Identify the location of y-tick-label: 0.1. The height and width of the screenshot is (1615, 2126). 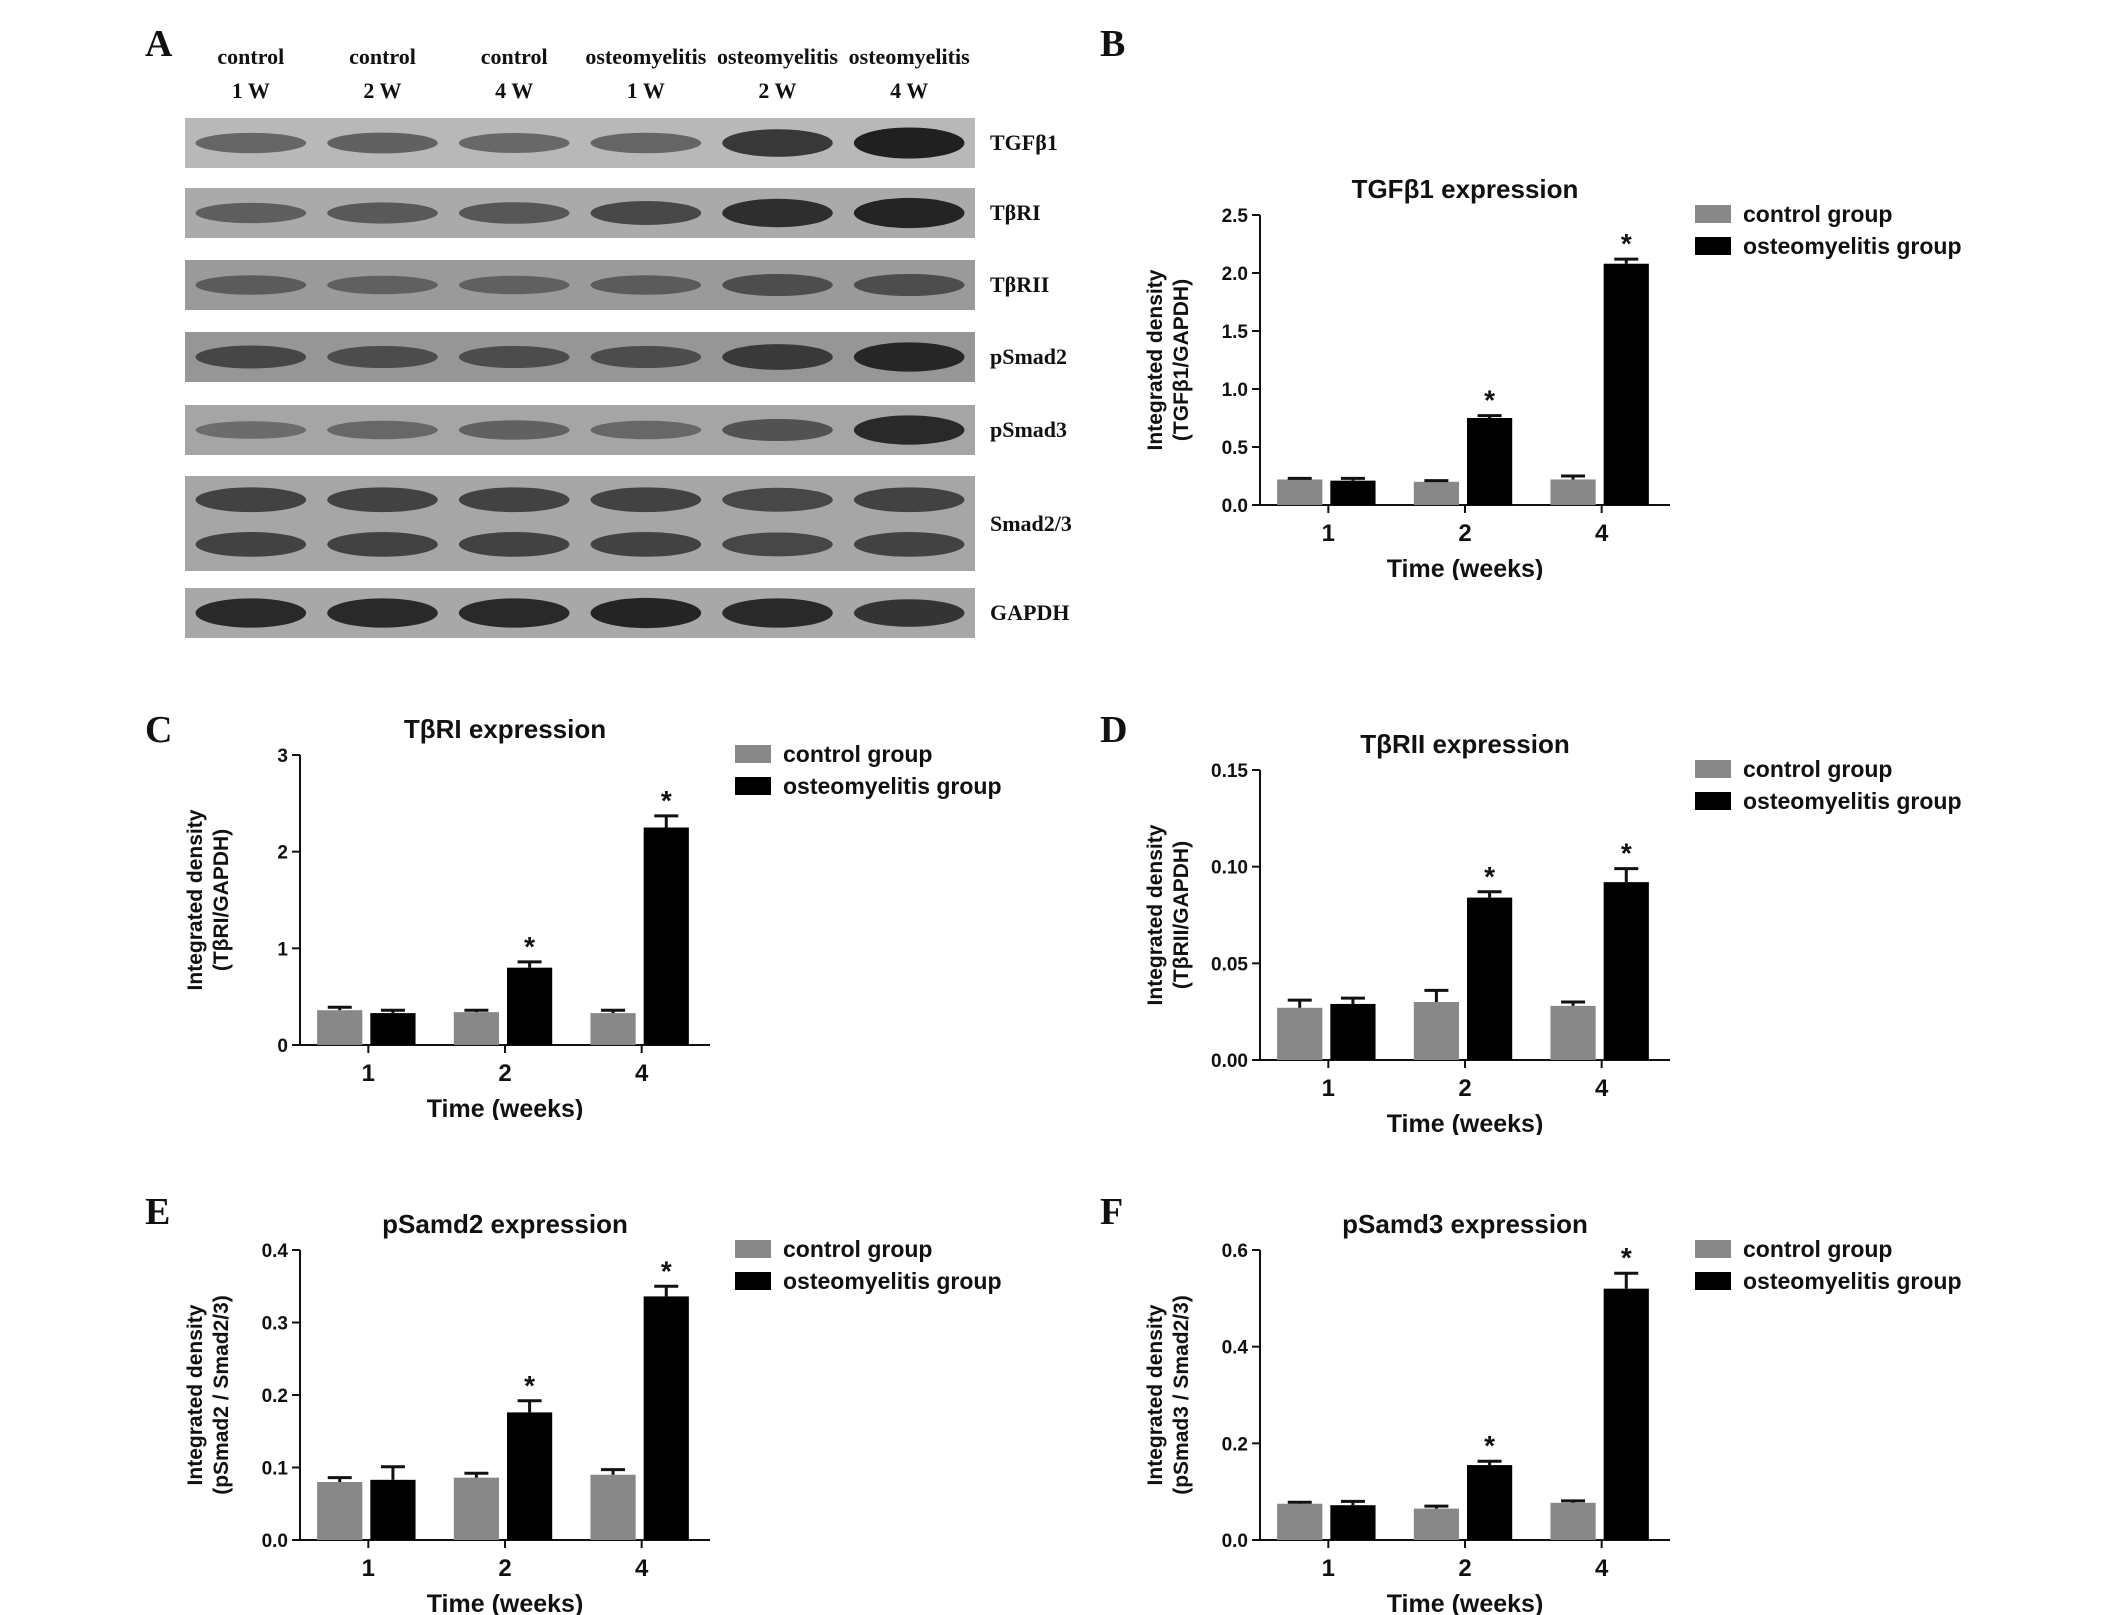
(275, 1469).